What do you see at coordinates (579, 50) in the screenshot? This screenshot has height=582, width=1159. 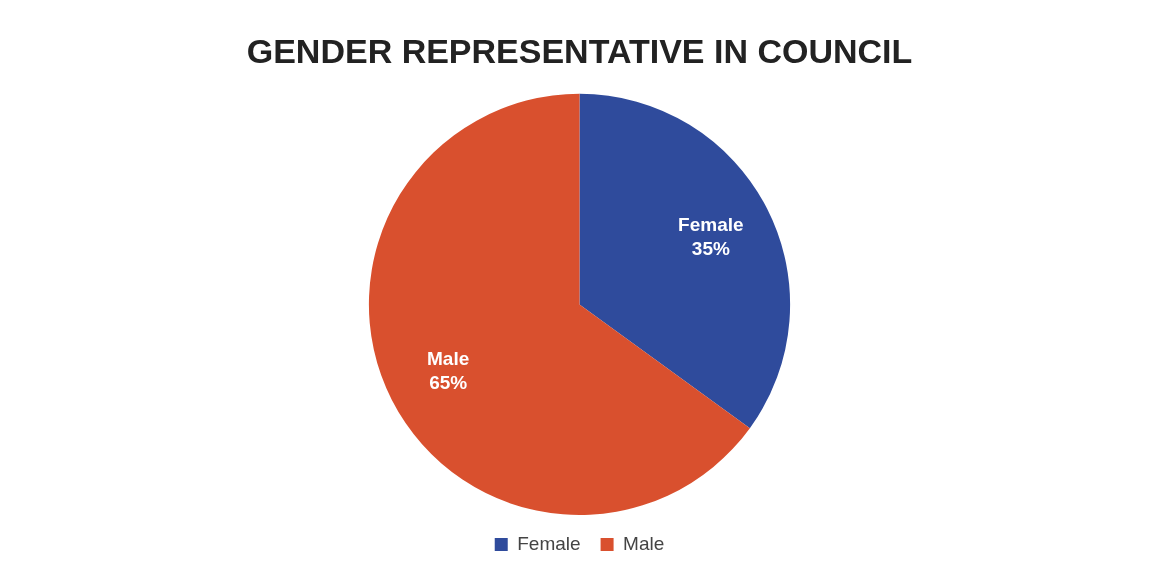 I see `chart-title: GENDER REPRESENTATIVE IN COUNCIL` at bounding box center [579, 50].